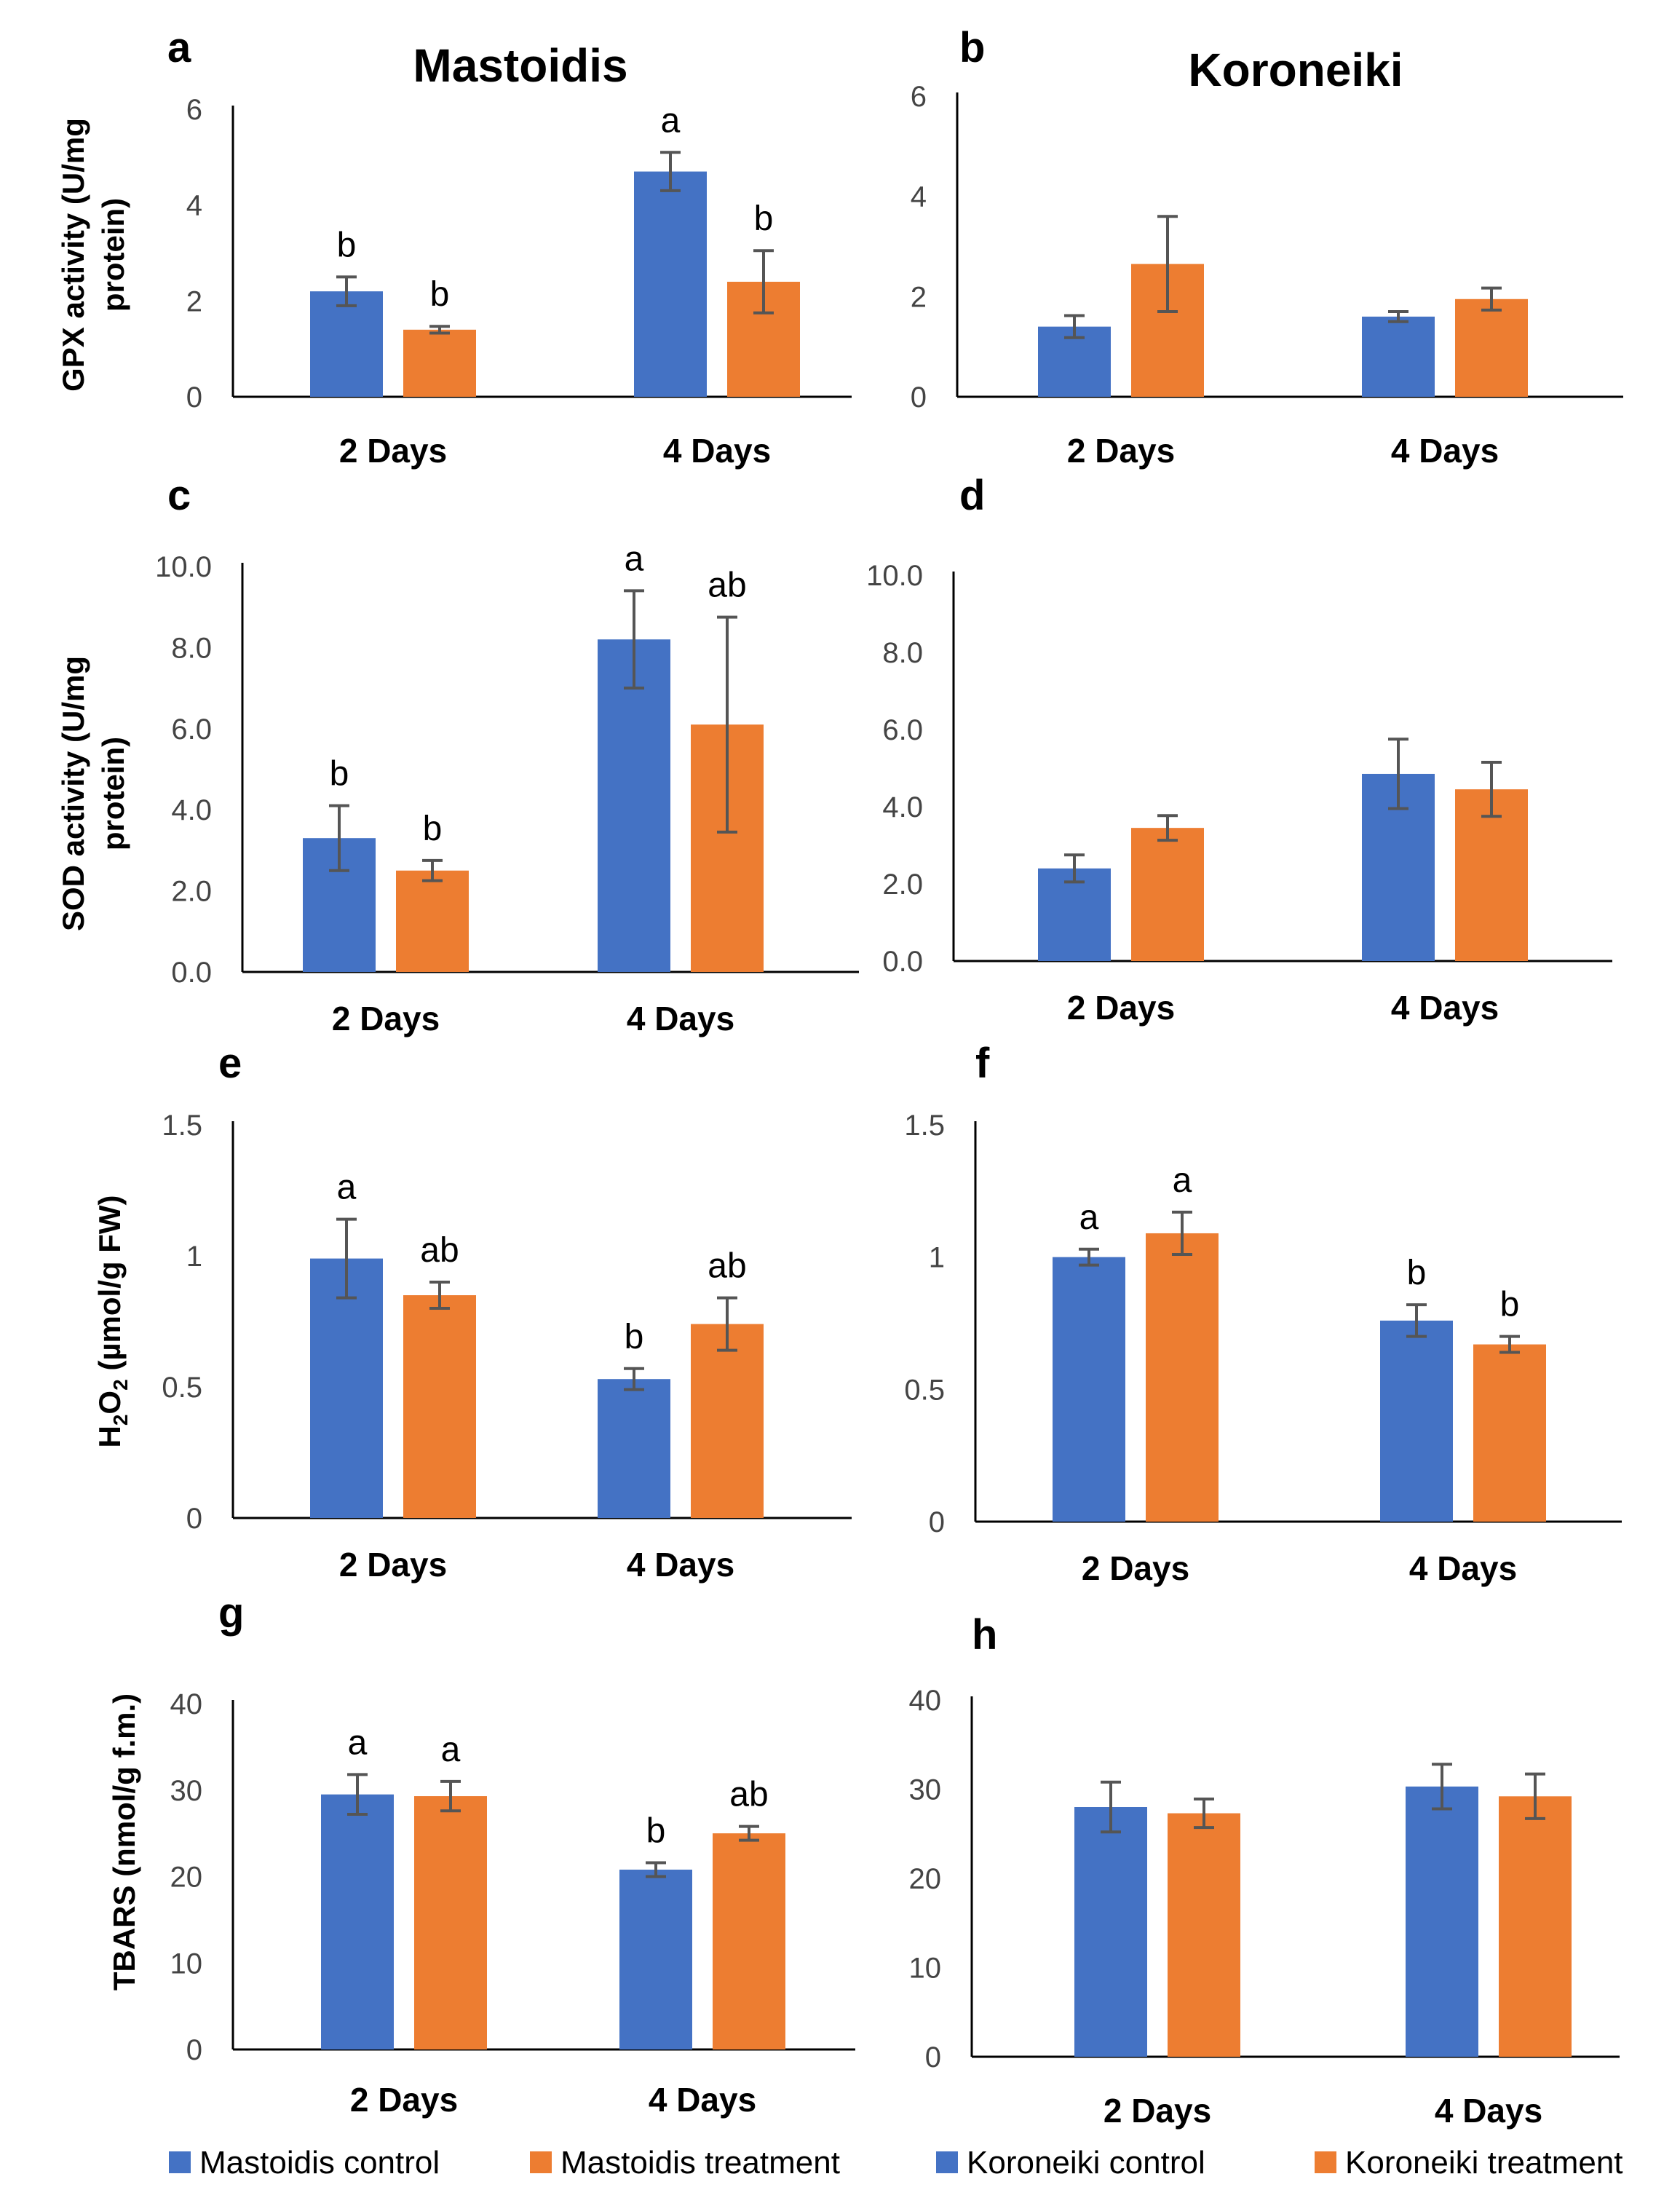  I want to click on title-mastoidis: Mastoidis, so click(520, 65).